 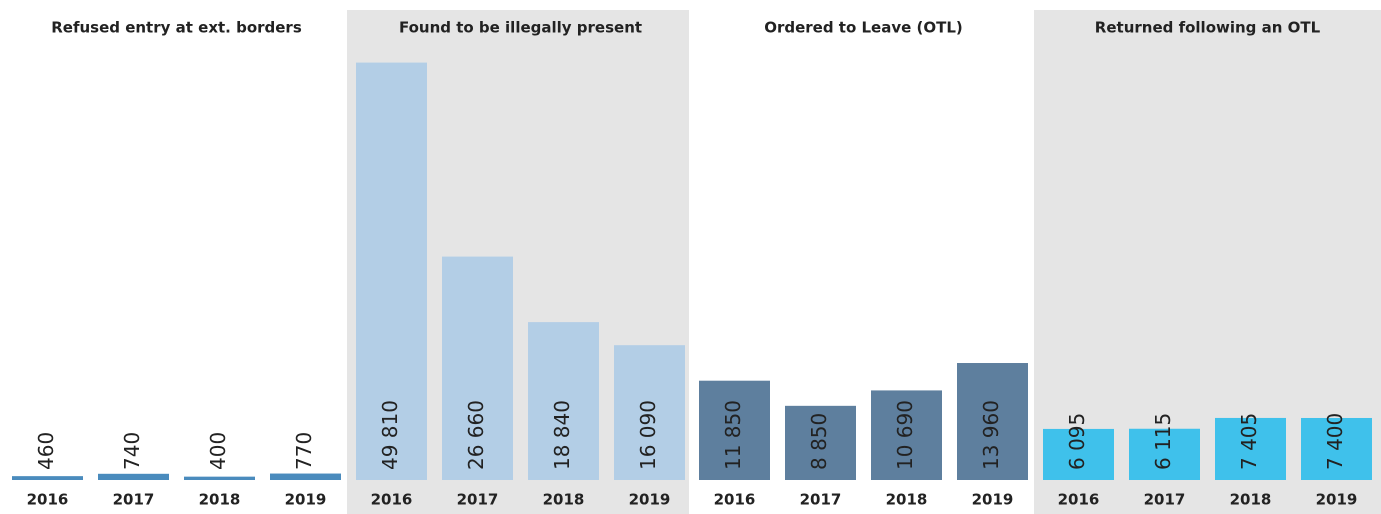 I want to click on value-label: 18 840, so click(x=562, y=435).